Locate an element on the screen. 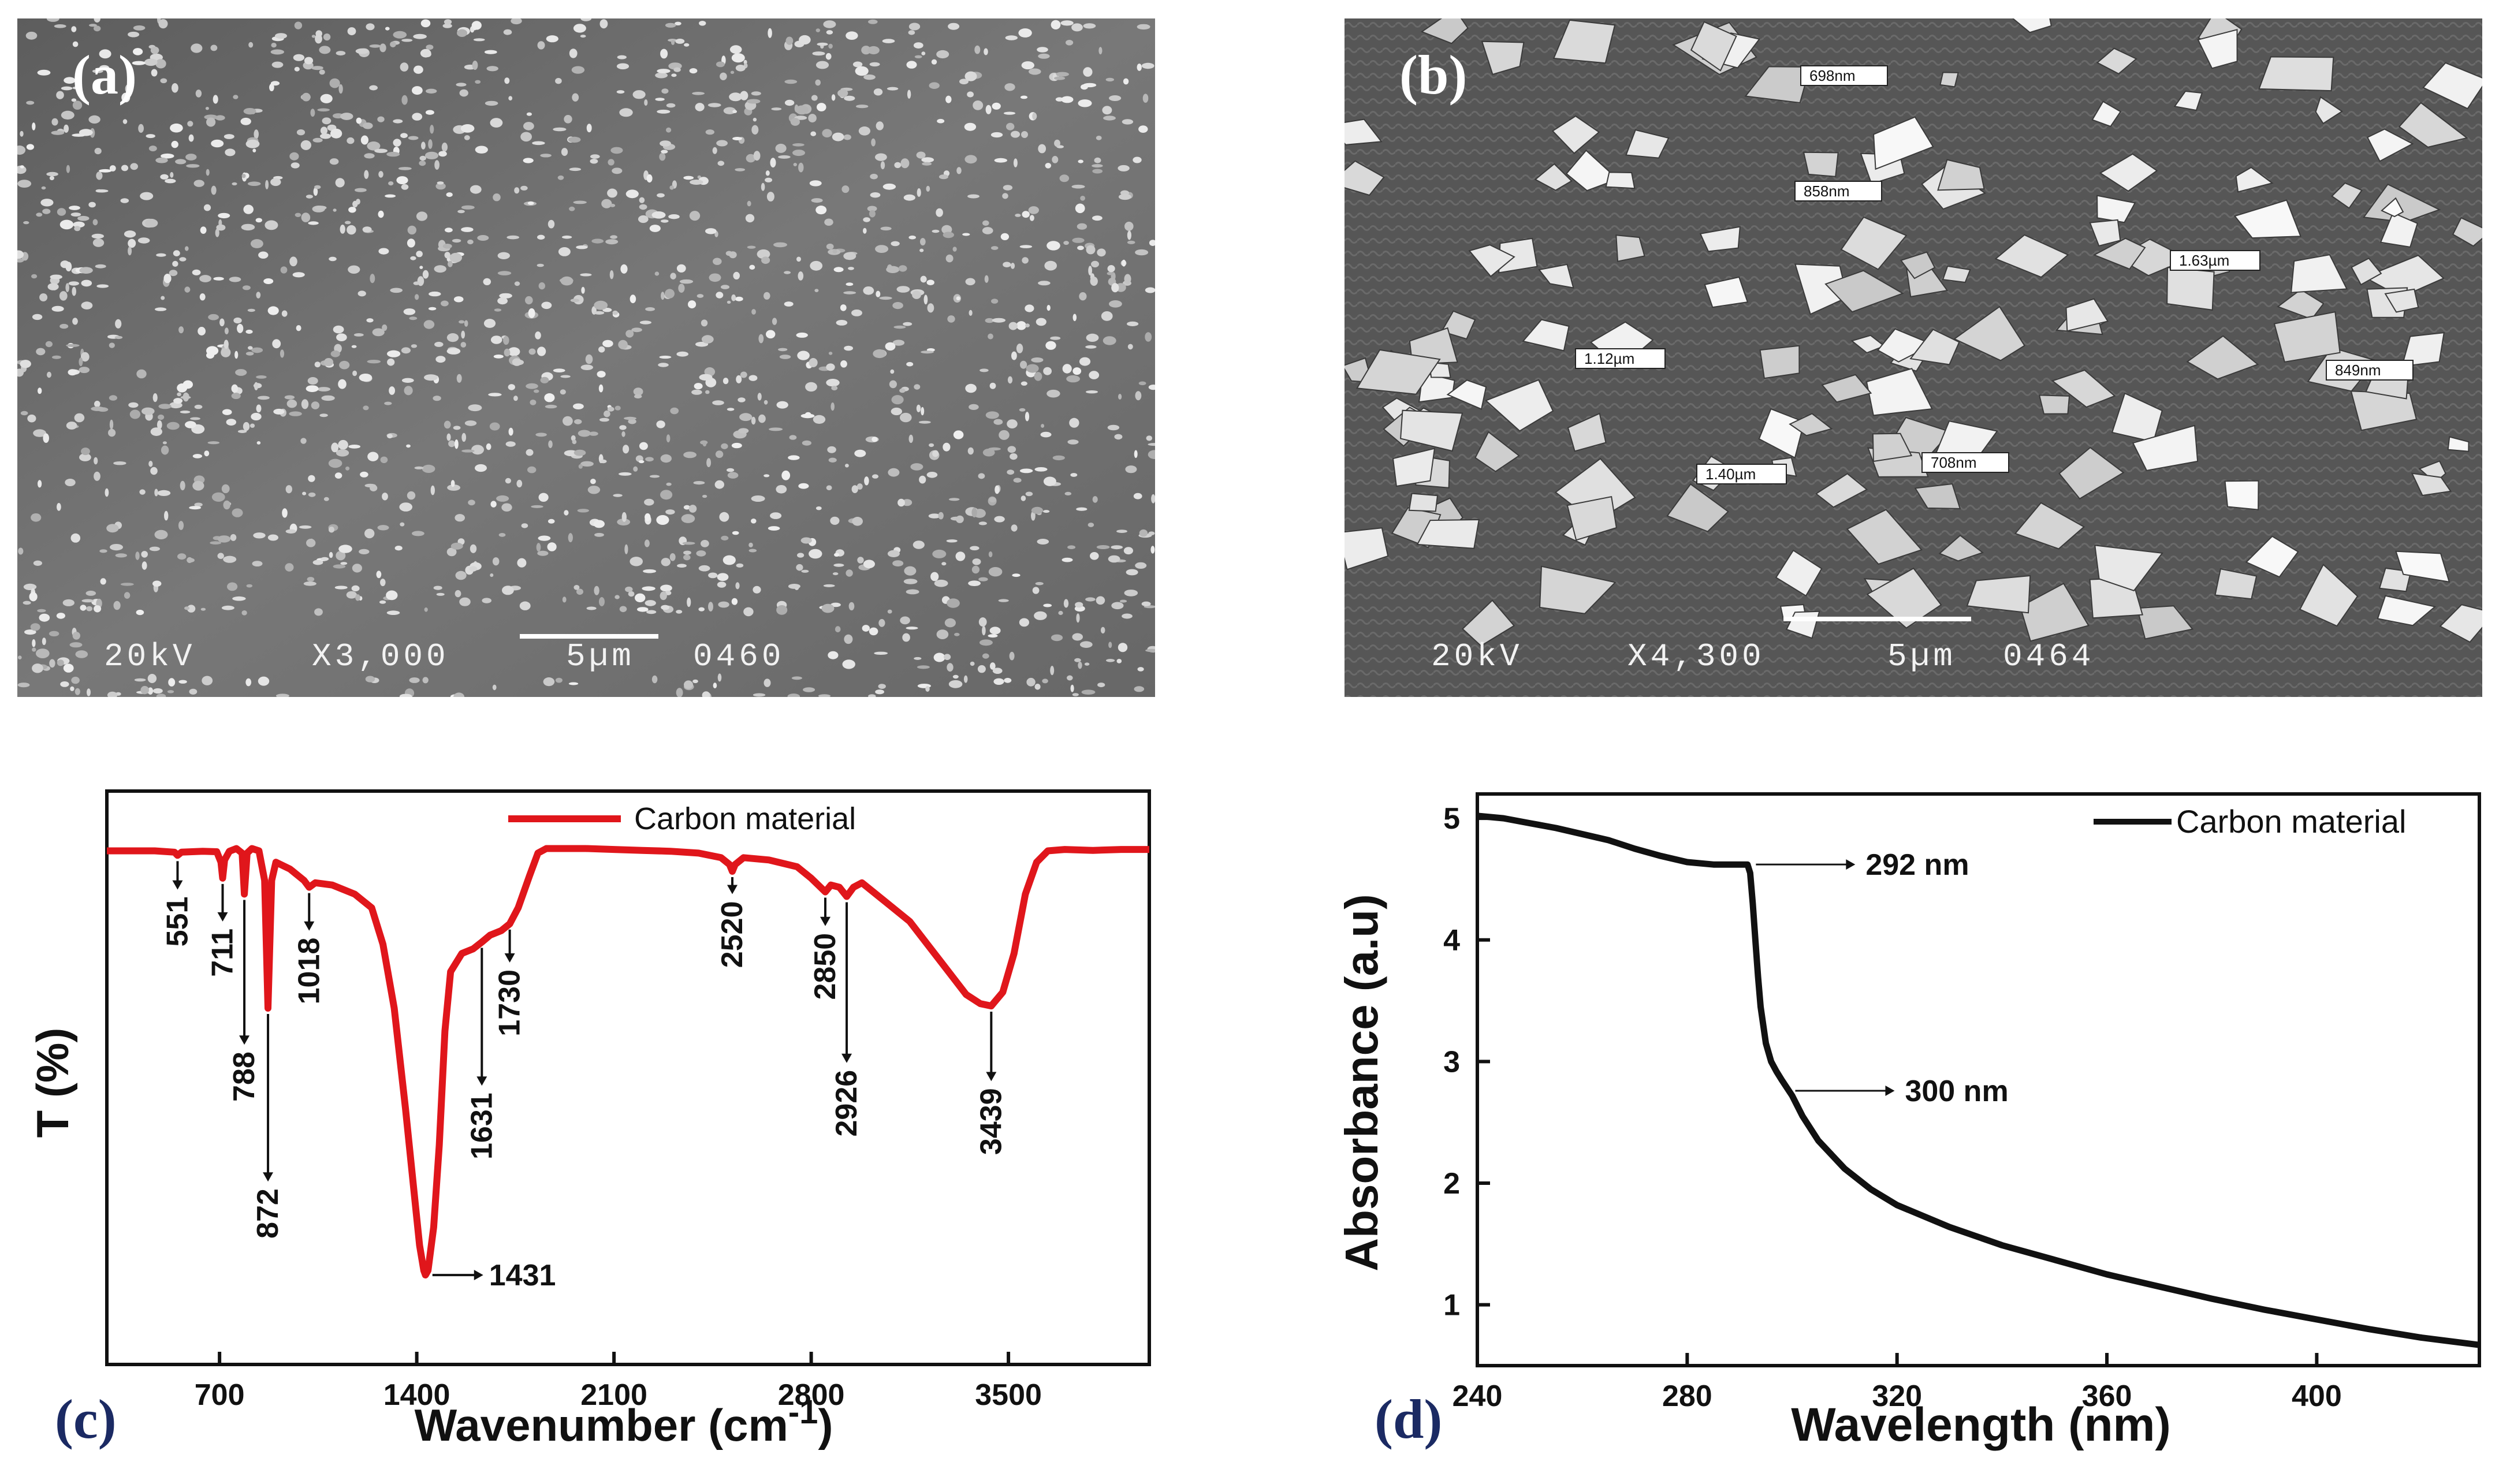 This screenshot has width=2499, height=1484. y-tick-label: 1 is located at coordinates (1451, 1305).